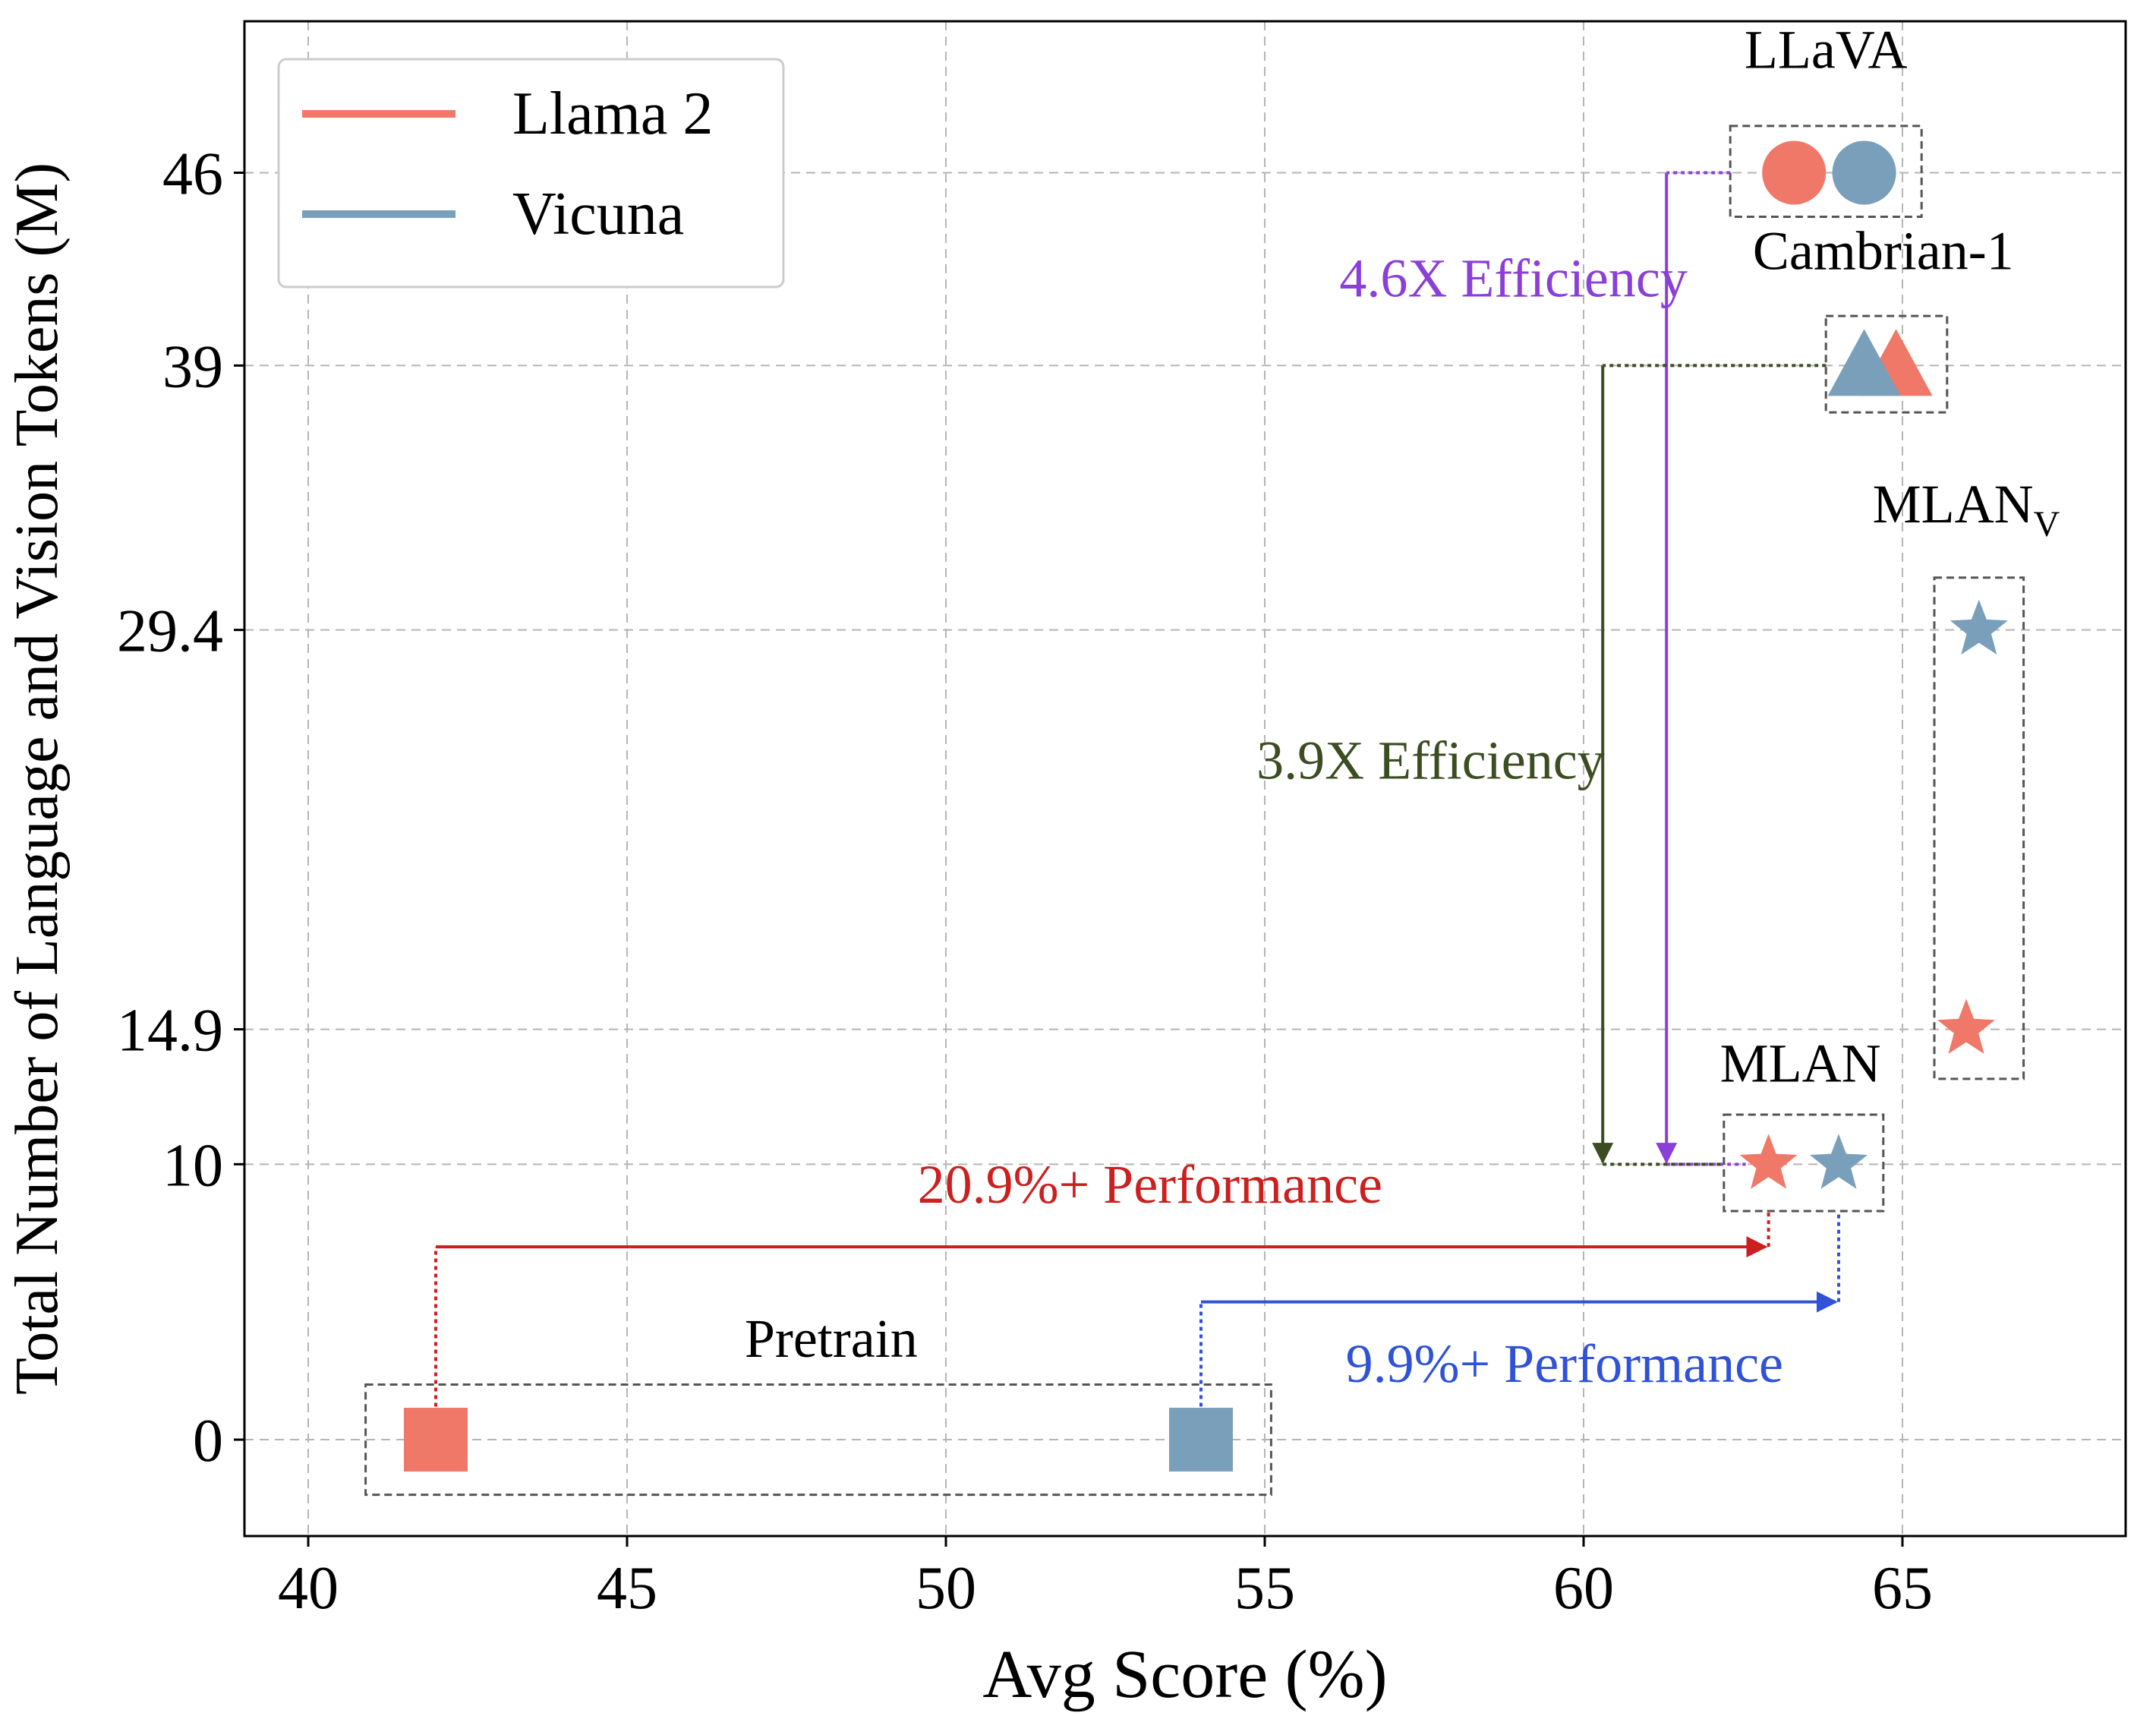  Describe the element at coordinates (598, 214) in the screenshot. I see `legend-label-vicuna: Vicuna` at that location.